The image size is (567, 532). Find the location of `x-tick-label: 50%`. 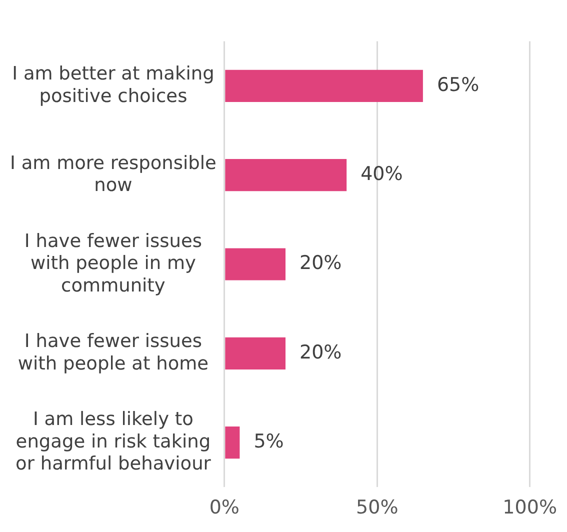

x-tick-label: 50% is located at coordinates (377, 507).